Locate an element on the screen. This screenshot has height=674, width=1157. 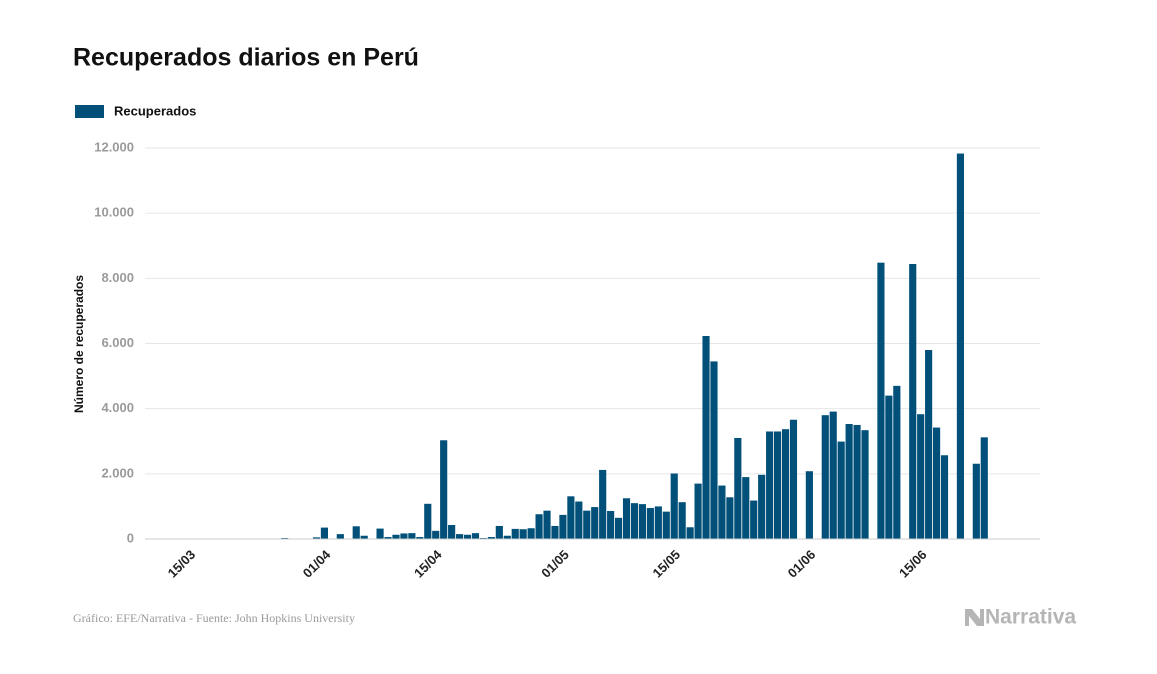
x-tick-label: 01/05 is located at coordinates (555, 564).